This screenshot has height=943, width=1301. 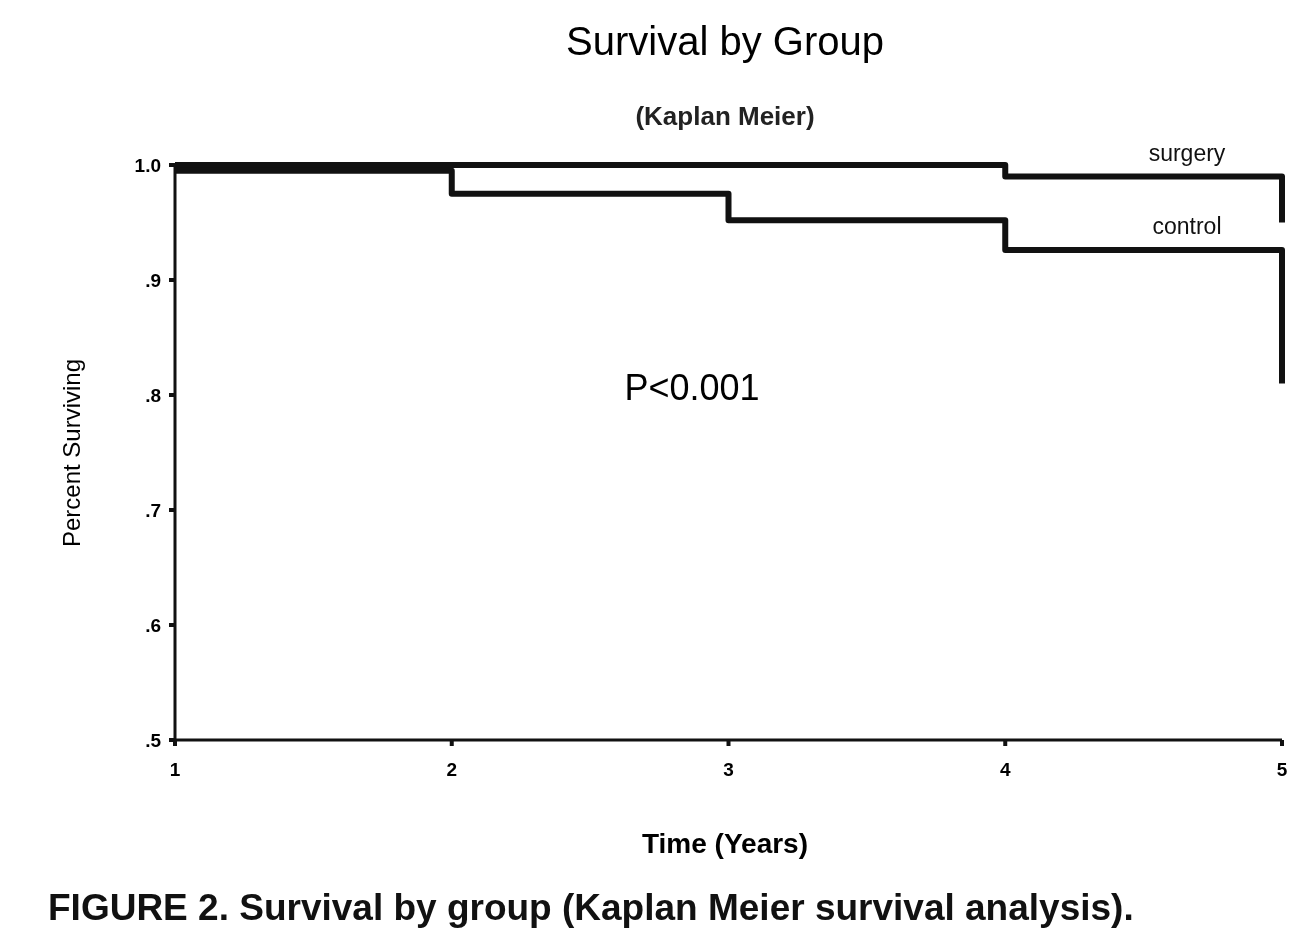 I want to click on y-tick-label: .7, so click(x=153, y=510).